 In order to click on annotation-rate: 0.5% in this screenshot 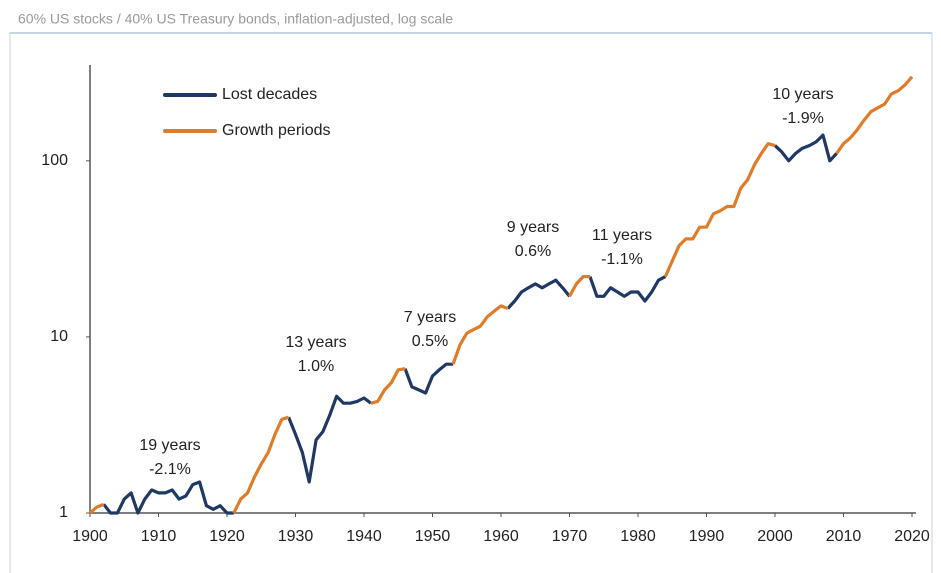, I will do `click(430, 341)`.